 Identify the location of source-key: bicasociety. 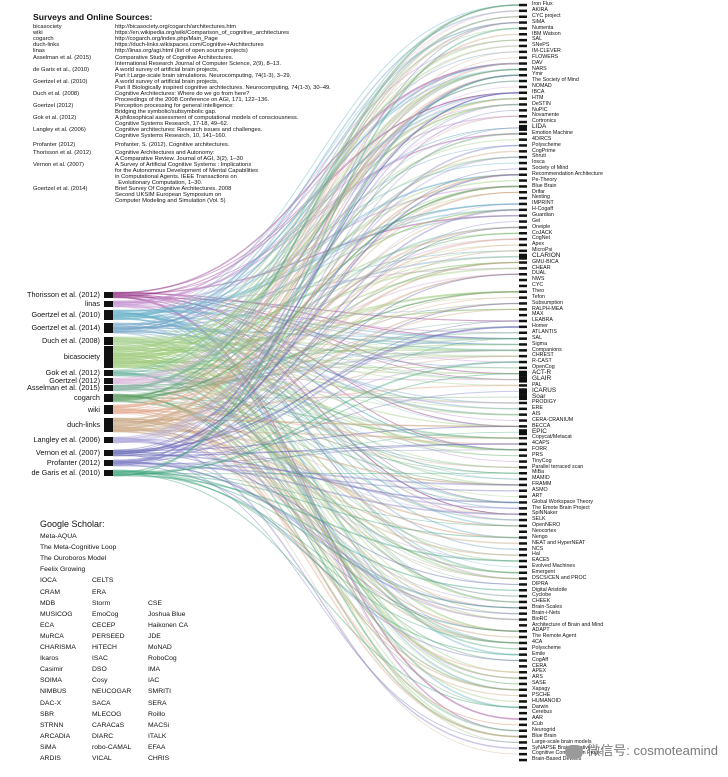
(47, 27).